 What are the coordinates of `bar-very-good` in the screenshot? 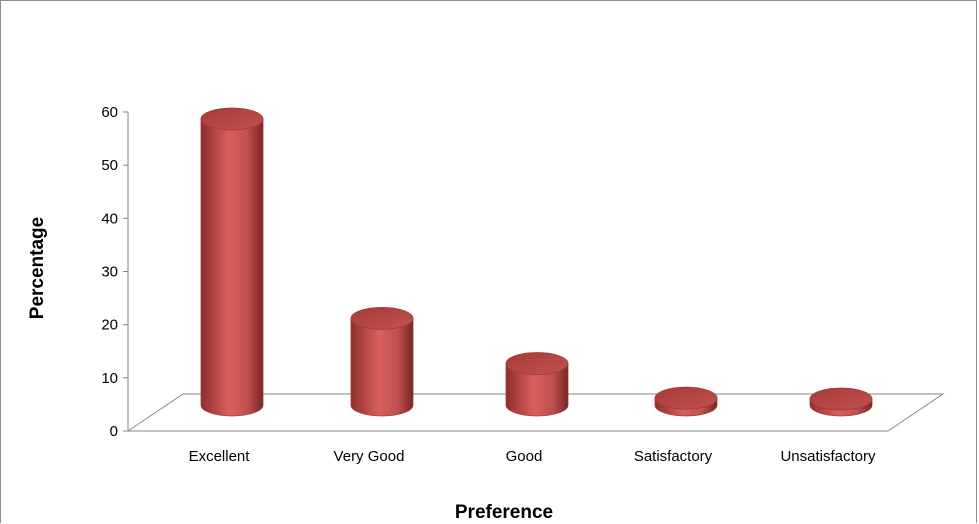 It's located at (382, 361).